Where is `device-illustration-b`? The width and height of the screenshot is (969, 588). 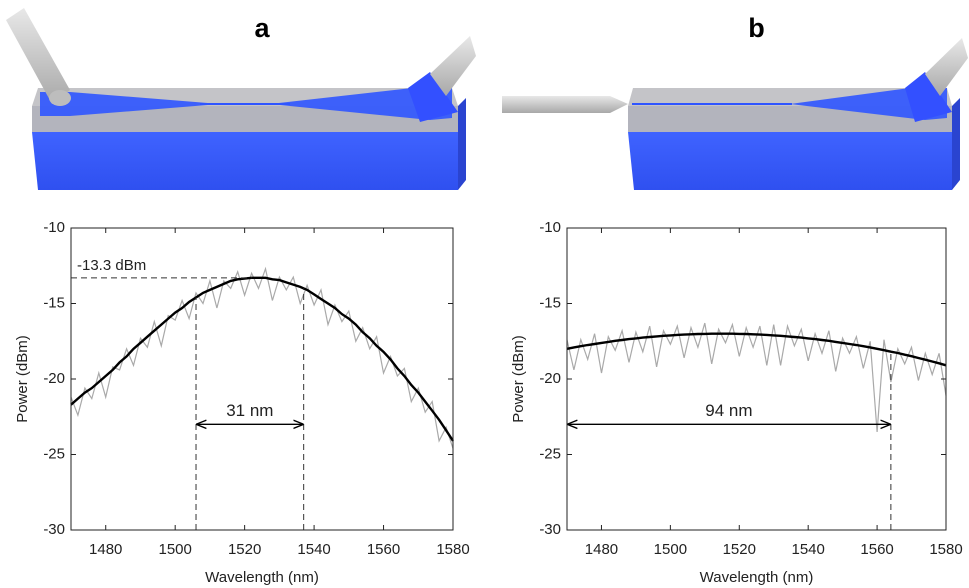 device-illustration-b is located at coordinates (735, 114).